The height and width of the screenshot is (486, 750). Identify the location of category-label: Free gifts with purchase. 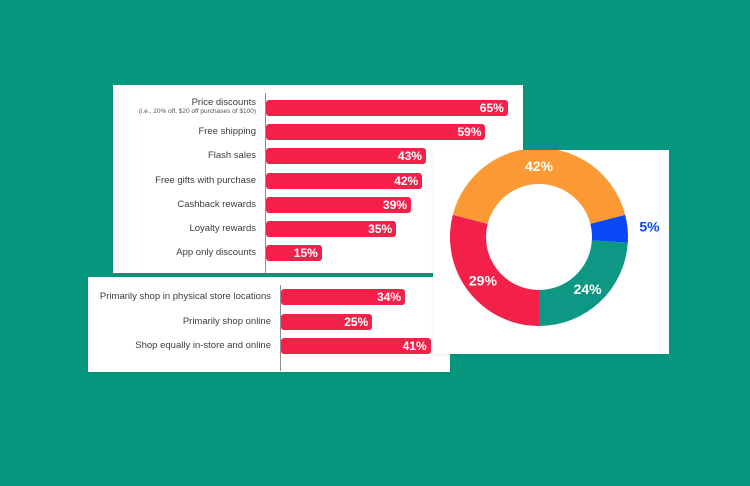
(205, 180).